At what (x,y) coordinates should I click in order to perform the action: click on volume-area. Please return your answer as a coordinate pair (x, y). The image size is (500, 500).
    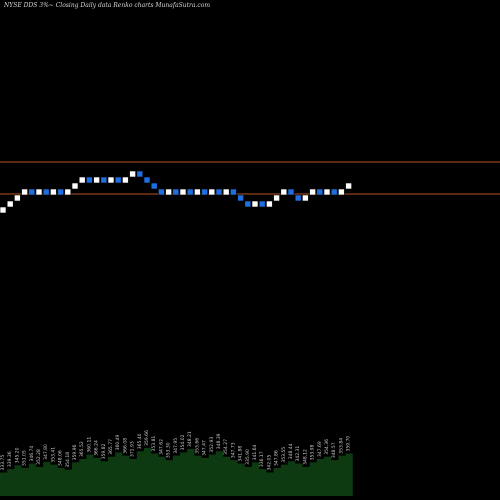
    Looking at the image, I should click on (176, 471).